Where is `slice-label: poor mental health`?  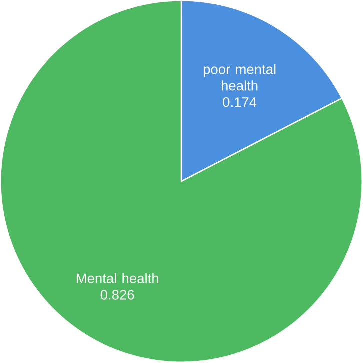
slice-label: poor mental health is located at coordinates (240, 77).